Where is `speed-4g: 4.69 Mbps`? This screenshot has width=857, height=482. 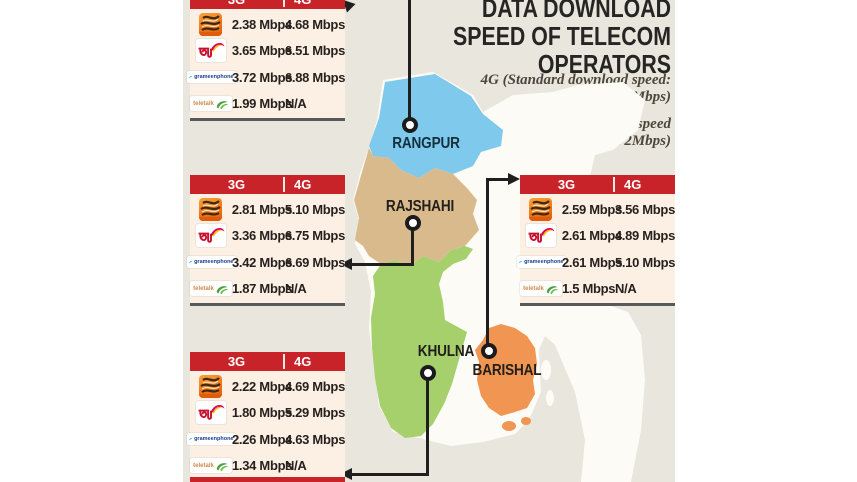
speed-4g: 4.69 Mbps is located at coordinates (314, 386).